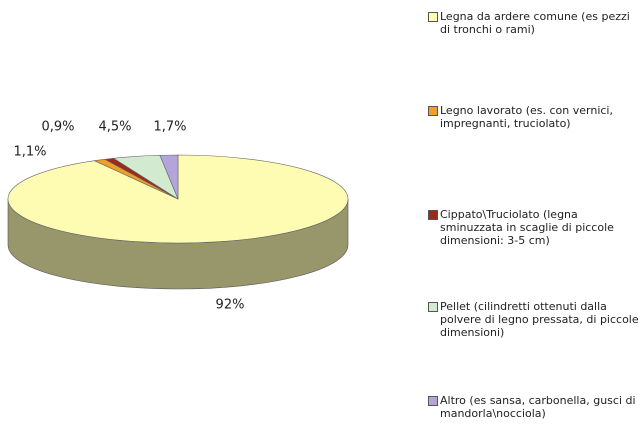  I want to click on data-label: 92%, so click(230, 305).